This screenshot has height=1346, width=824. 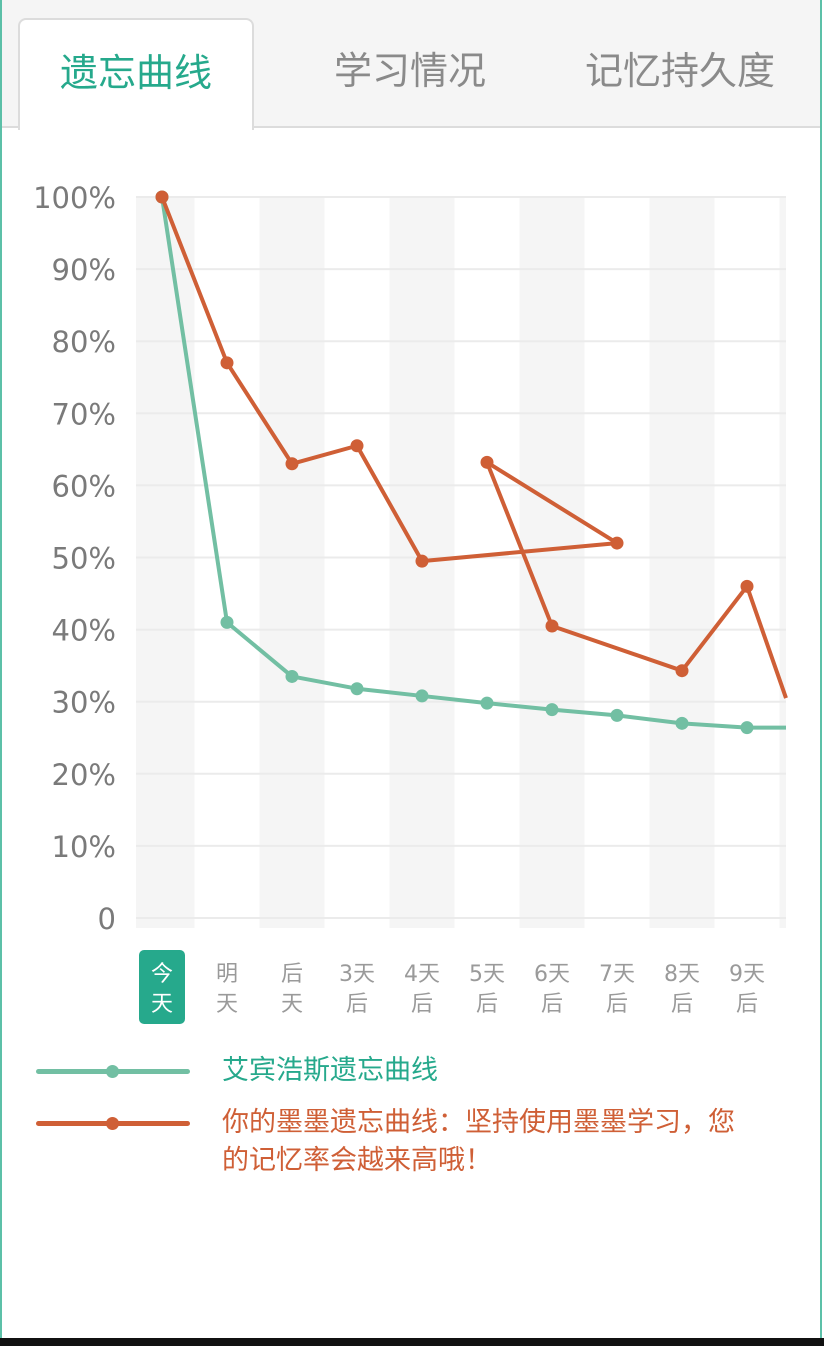 What do you see at coordinates (84, 414) in the screenshot?
I see `y-tick-label: 70%` at bounding box center [84, 414].